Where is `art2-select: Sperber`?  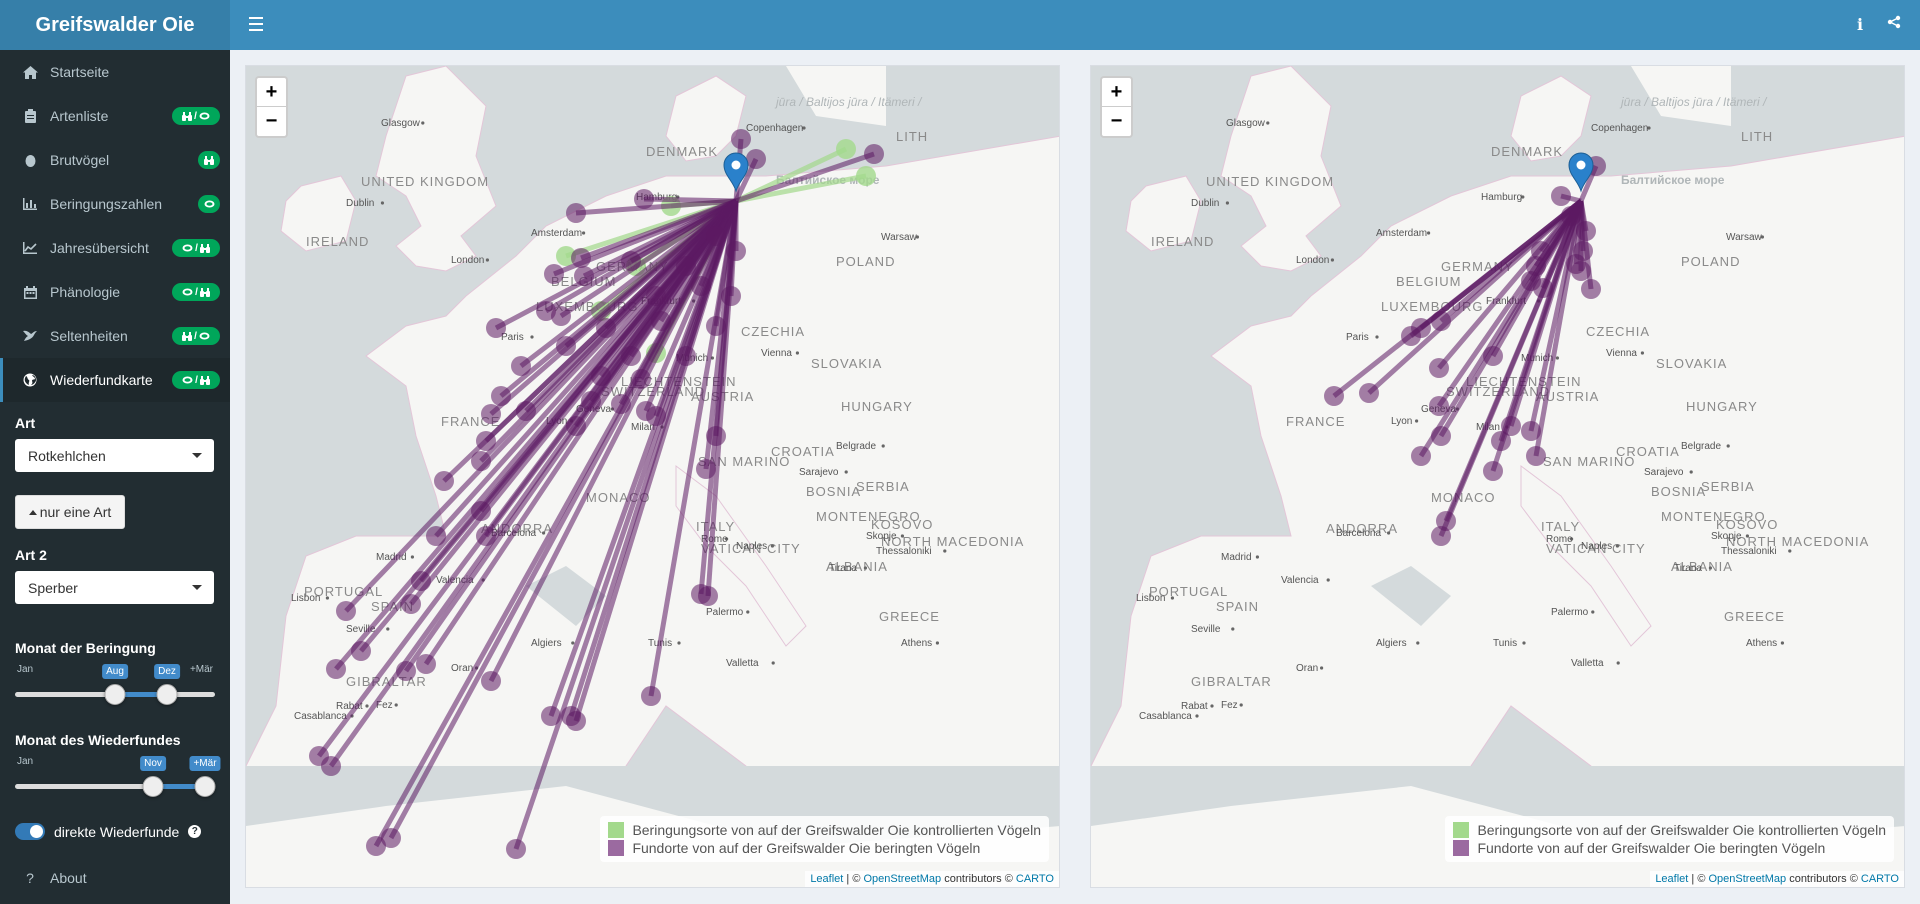
art2-select: Sperber is located at coordinates (114, 587).